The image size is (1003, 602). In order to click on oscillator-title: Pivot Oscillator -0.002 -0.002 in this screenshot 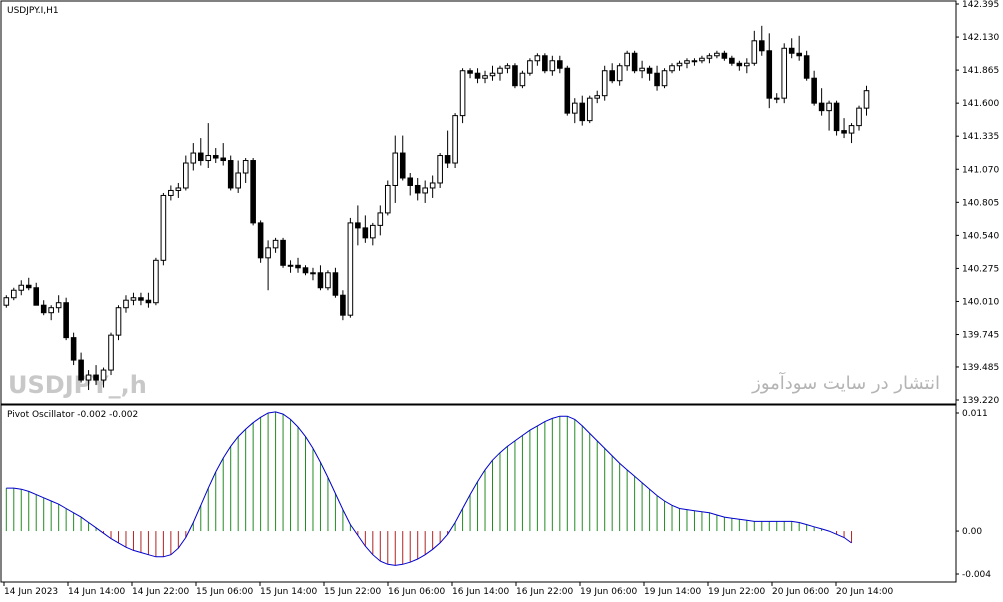, I will do `click(72, 415)`.